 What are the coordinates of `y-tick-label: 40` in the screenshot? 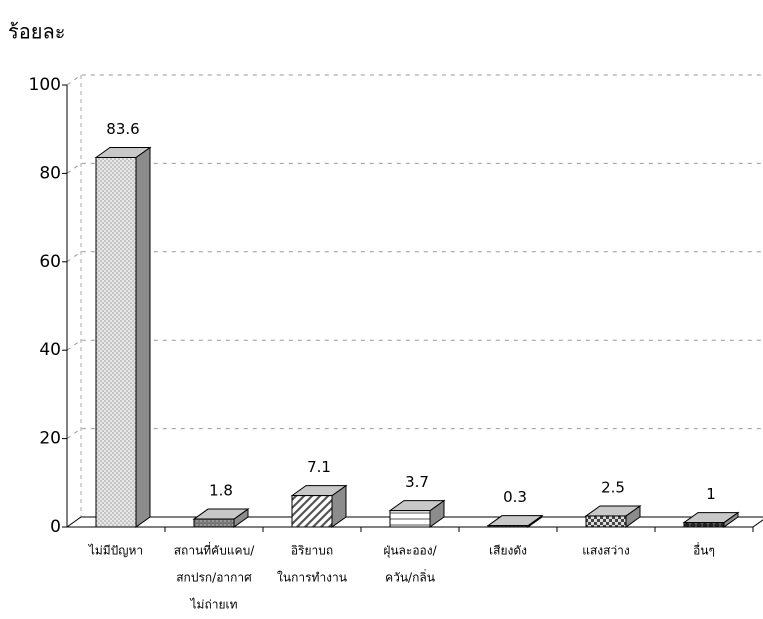 It's located at (50, 350).